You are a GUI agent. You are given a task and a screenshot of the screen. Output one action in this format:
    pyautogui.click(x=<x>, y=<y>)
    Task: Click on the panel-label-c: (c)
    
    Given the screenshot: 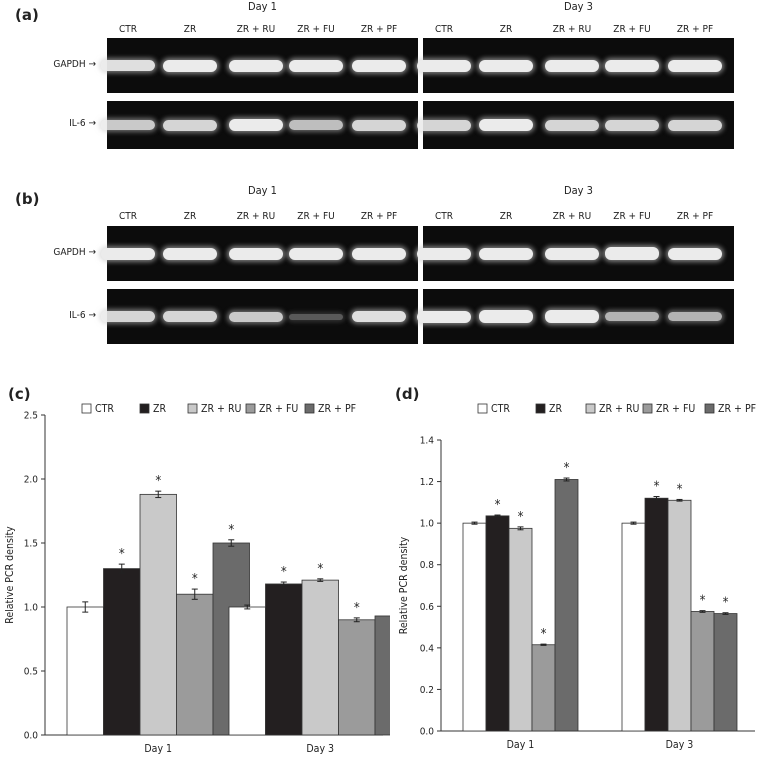 What is the action you would take?
    pyautogui.click(x=19, y=394)
    